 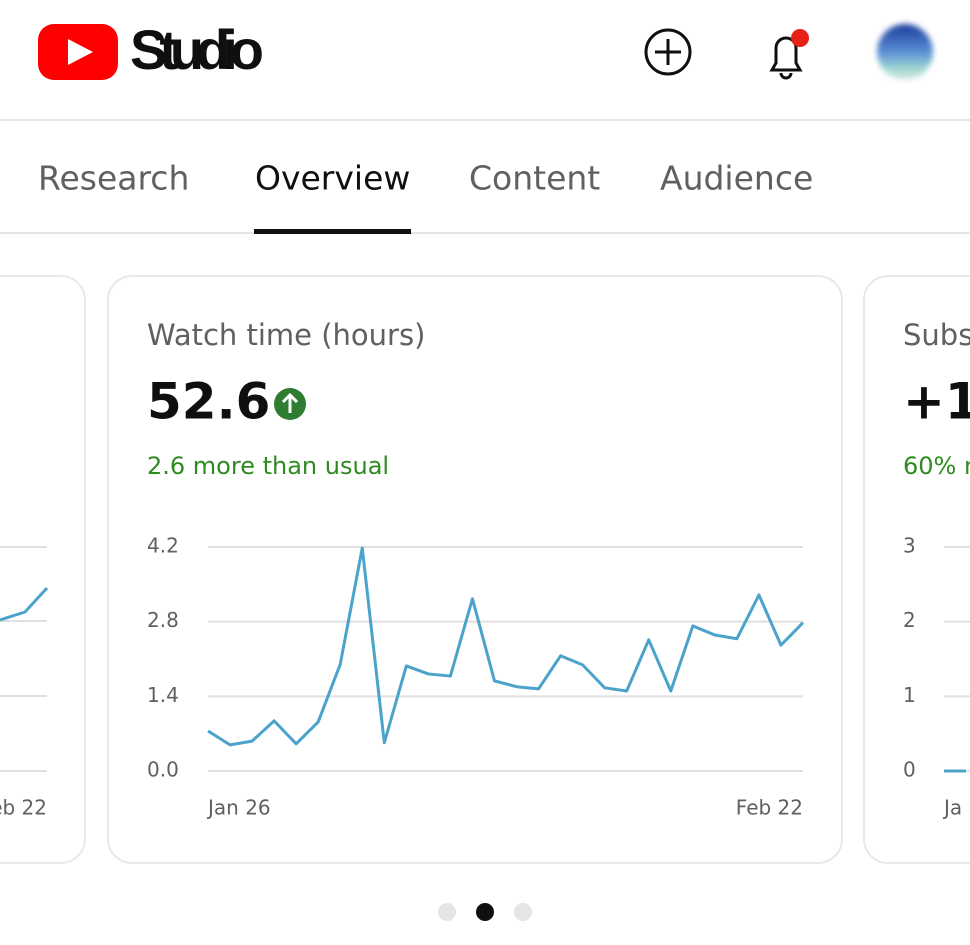 What do you see at coordinates (268, 466) in the screenshot?
I see `card-note: 2.6 more than usual` at bounding box center [268, 466].